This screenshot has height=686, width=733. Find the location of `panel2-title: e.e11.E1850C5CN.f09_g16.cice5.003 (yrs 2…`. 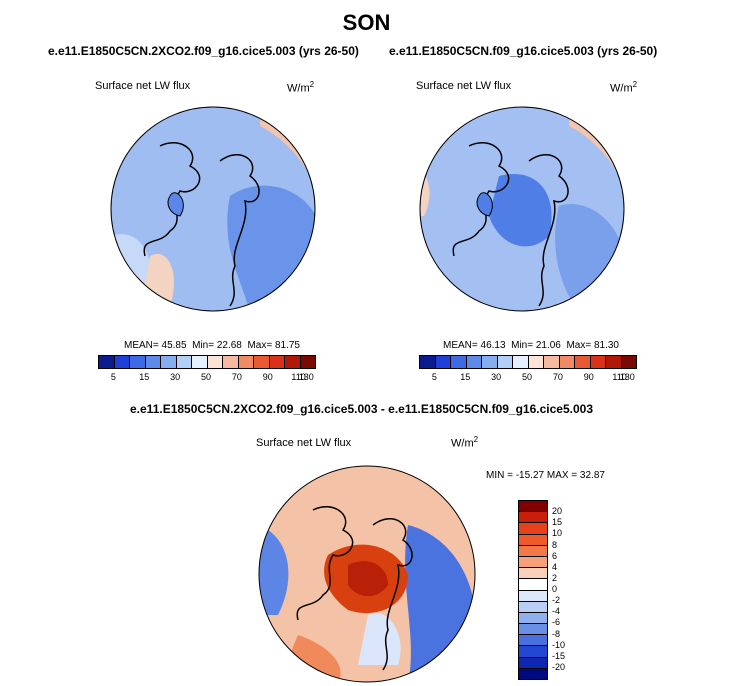

panel2-title: e.e11.E1850C5CN.f09_g16.cice5.003 (yrs 2… is located at coordinates (523, 51).